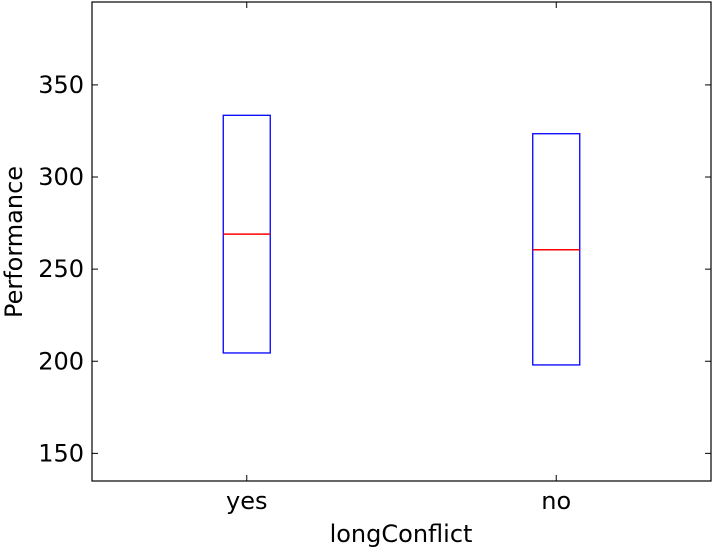 The image size is (713, 552). What do you see at coordinates (401, 534) in the screenshot?
I see `x-axis-title: longConflict` at bounding box center [401, 534].